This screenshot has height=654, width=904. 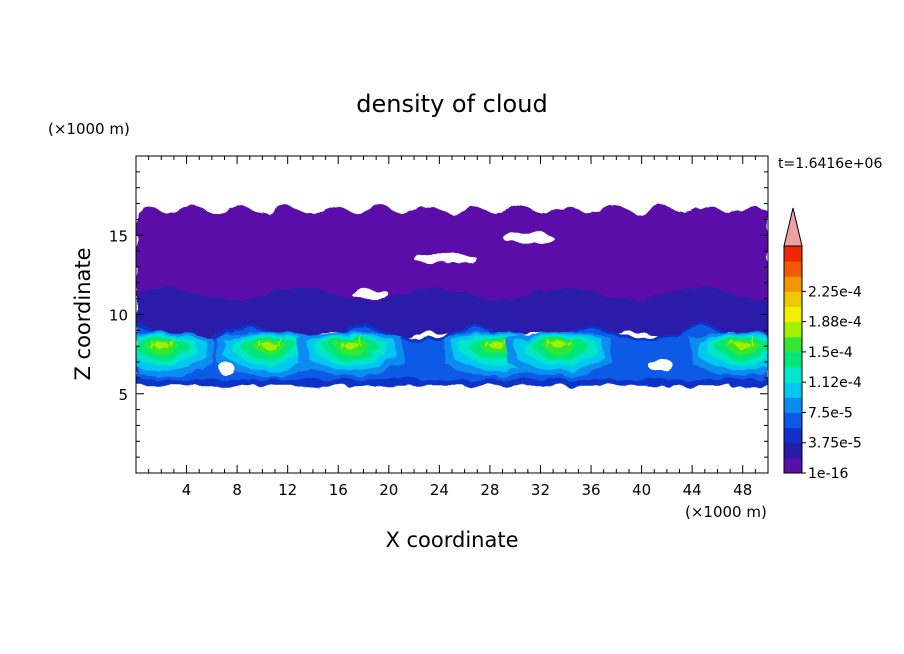 What do you see at coordinates (237, 490) in the screenshot?
I see `x-tick-label: 8` at bounding box center [237, 490].